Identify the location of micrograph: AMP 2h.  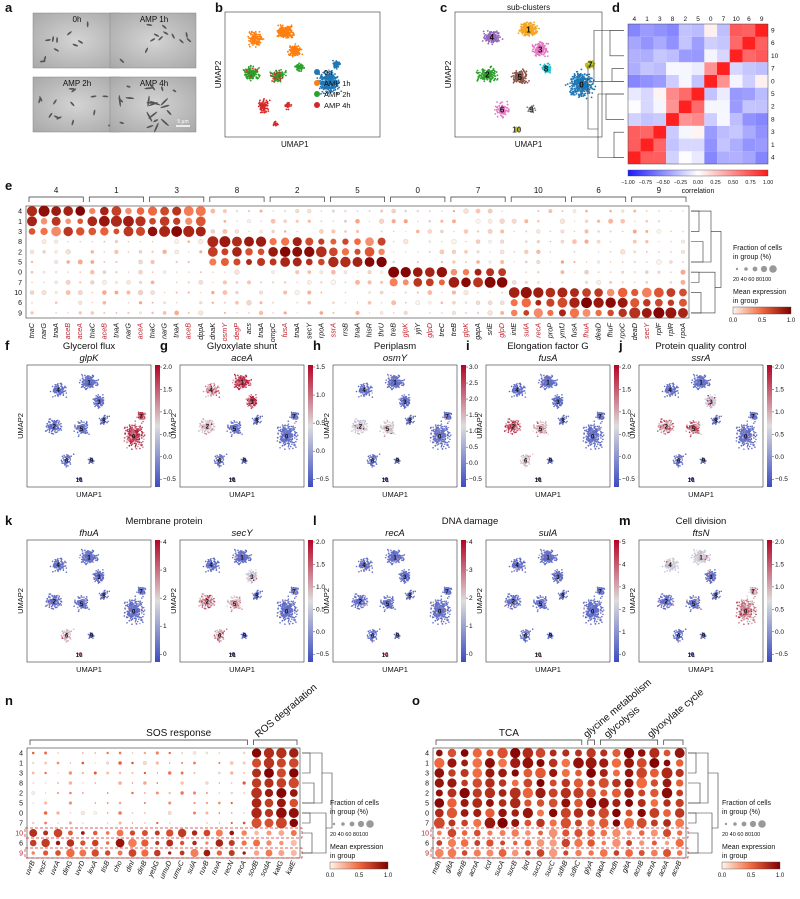
(76, 104).